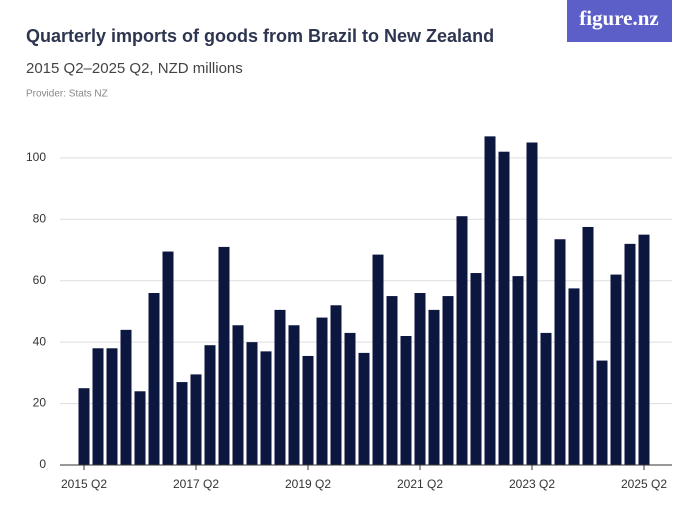 This screenshot has height=525, width=700. What do you see at coordinates (42, 464) in the screenshot?
I see `y-tick-label: 0` at bounding box center [42, 464].